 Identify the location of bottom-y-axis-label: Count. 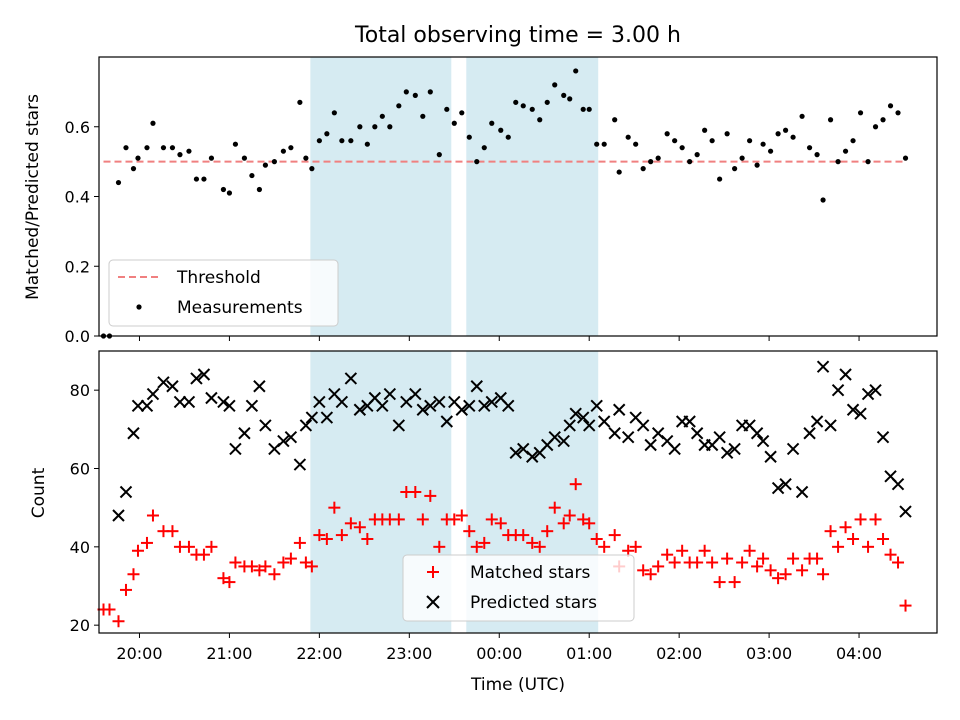
(39, 492).